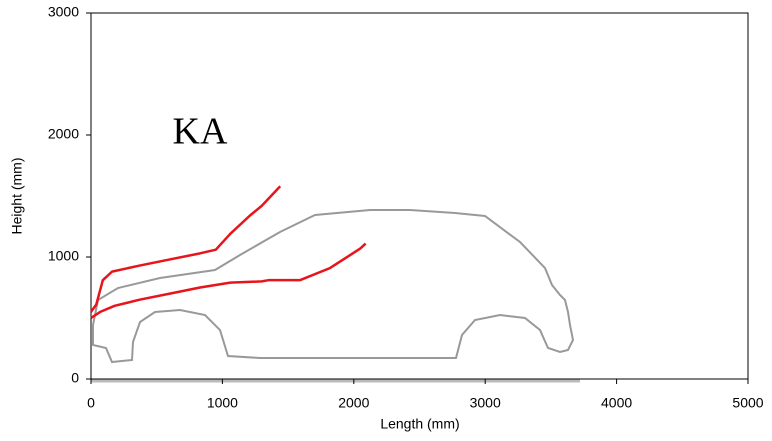 Image resolution: width=772 pixels, height=441 pixels. What do you see at coordinates (419, 424) in the screenshot?
I see `x-axis-label: Length (mm)` at bounding box center [419, 424].